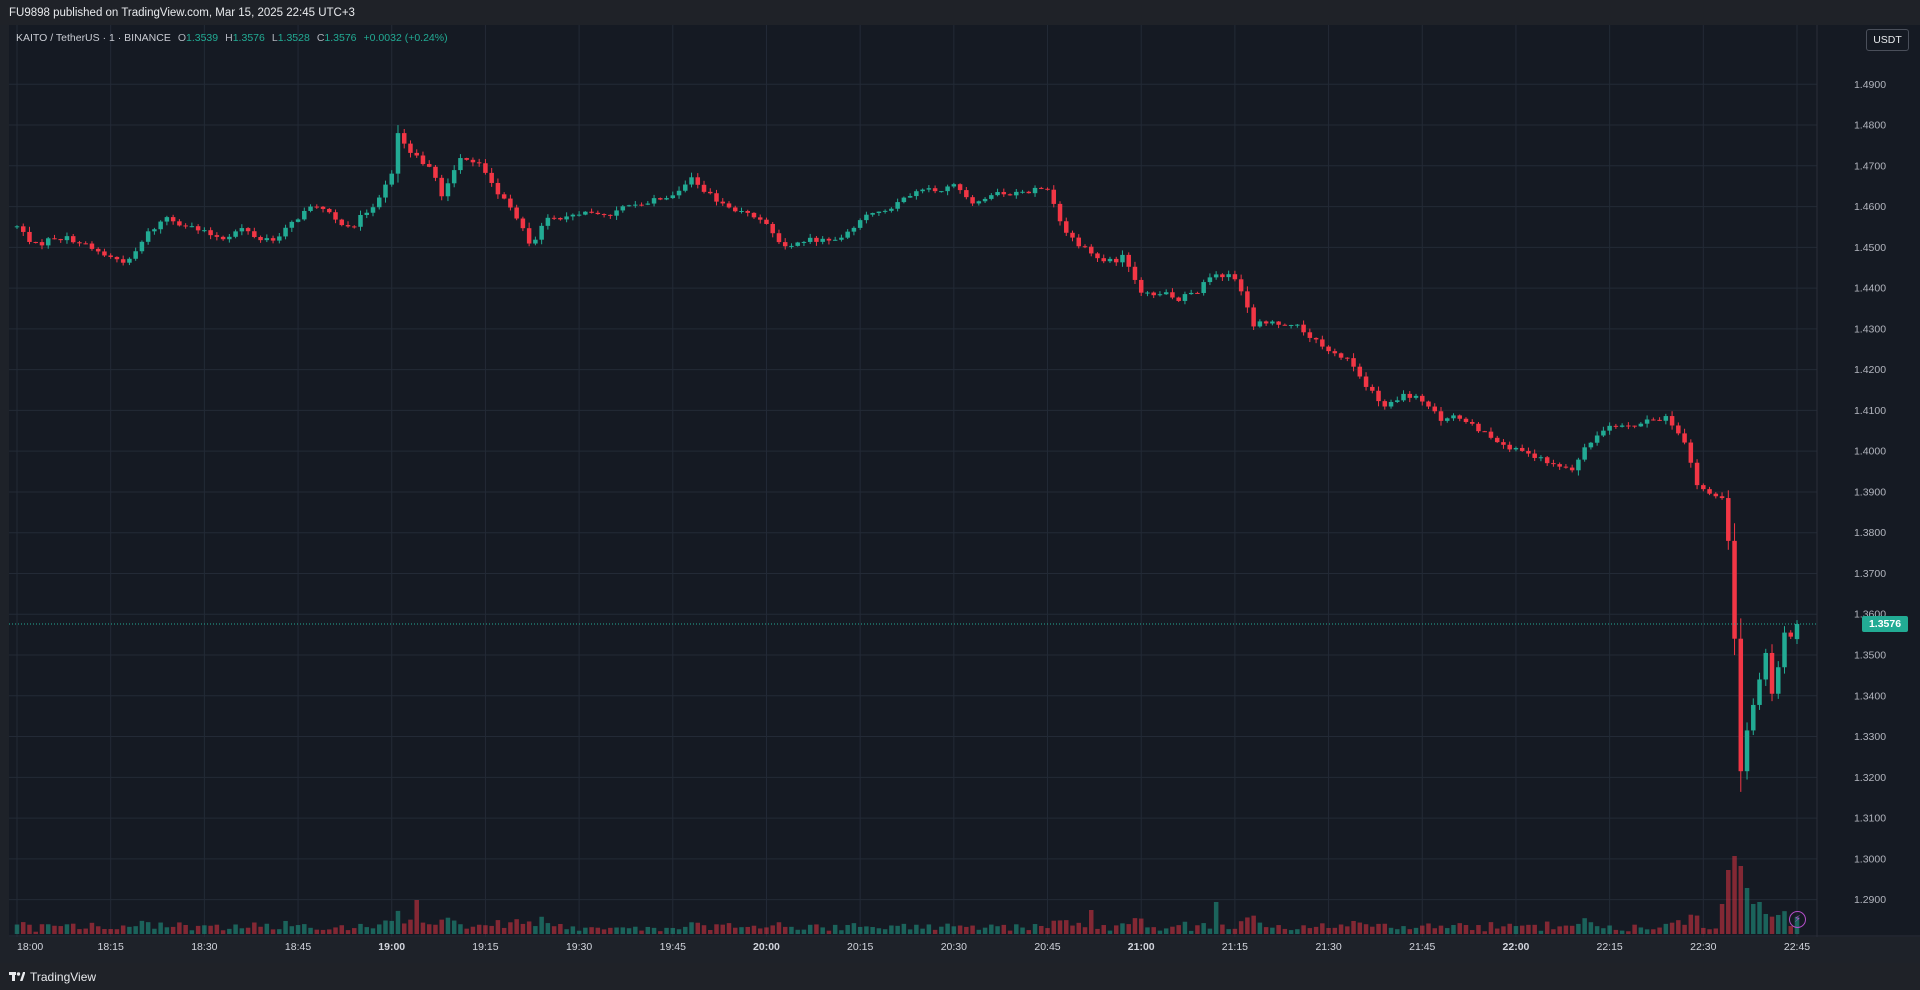  What do you see at coordinates (673, 947) in the screenshot?
I see `x-tick-label: 19:45` at bounding box center [673, 947].